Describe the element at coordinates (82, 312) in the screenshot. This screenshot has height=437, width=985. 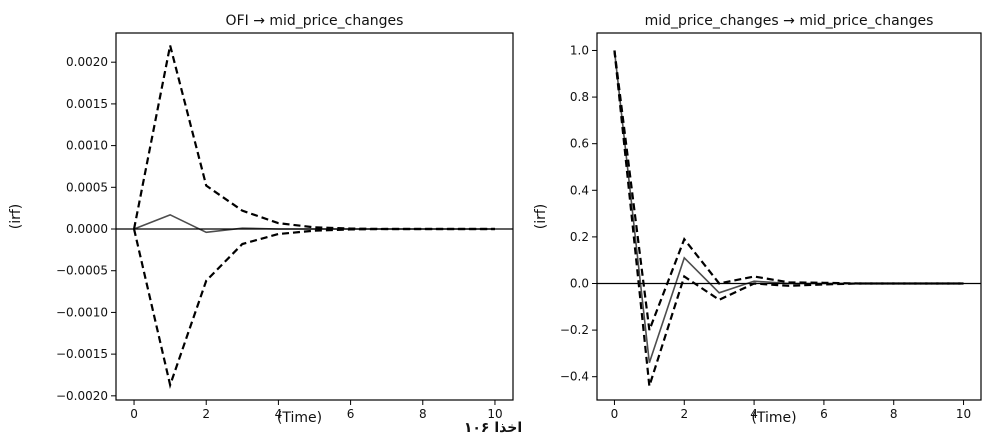
I see `y-tick-label: −0.0010` at that location.